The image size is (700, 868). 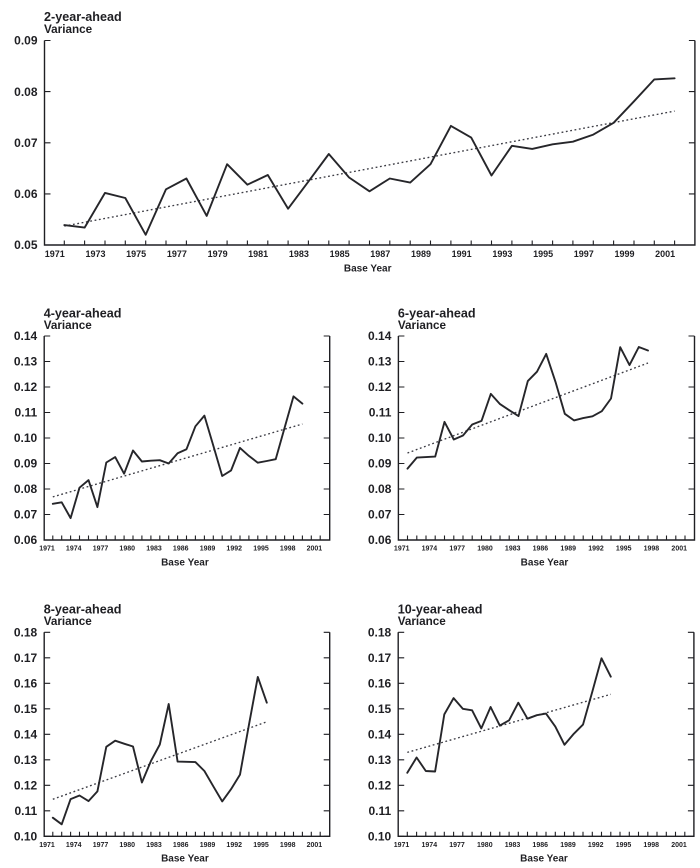 What do you see at coordinates (83, 17) in the screenshot?
I see `svg-text: 2-year-ahead` at bounding box center [83, 17].